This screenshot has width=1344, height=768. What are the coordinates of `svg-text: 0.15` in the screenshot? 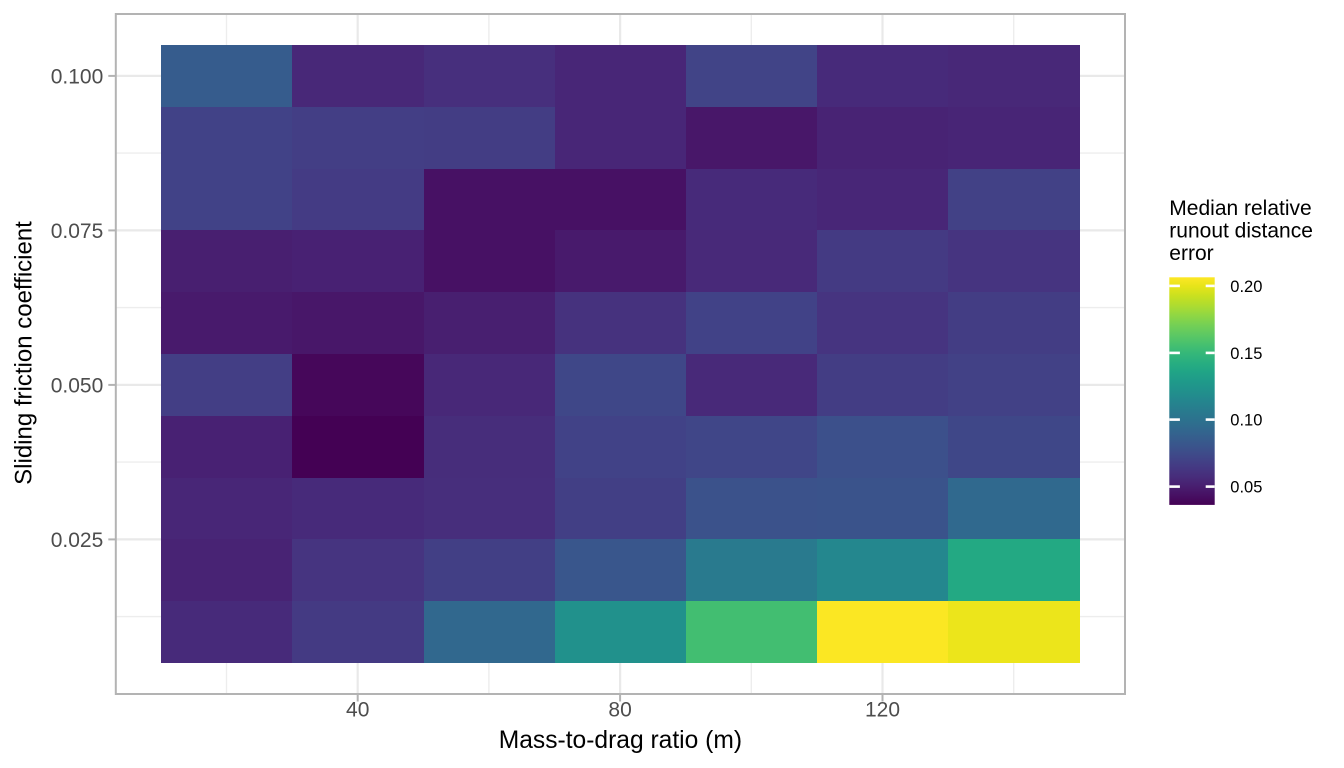 It's located at (1246, 354).